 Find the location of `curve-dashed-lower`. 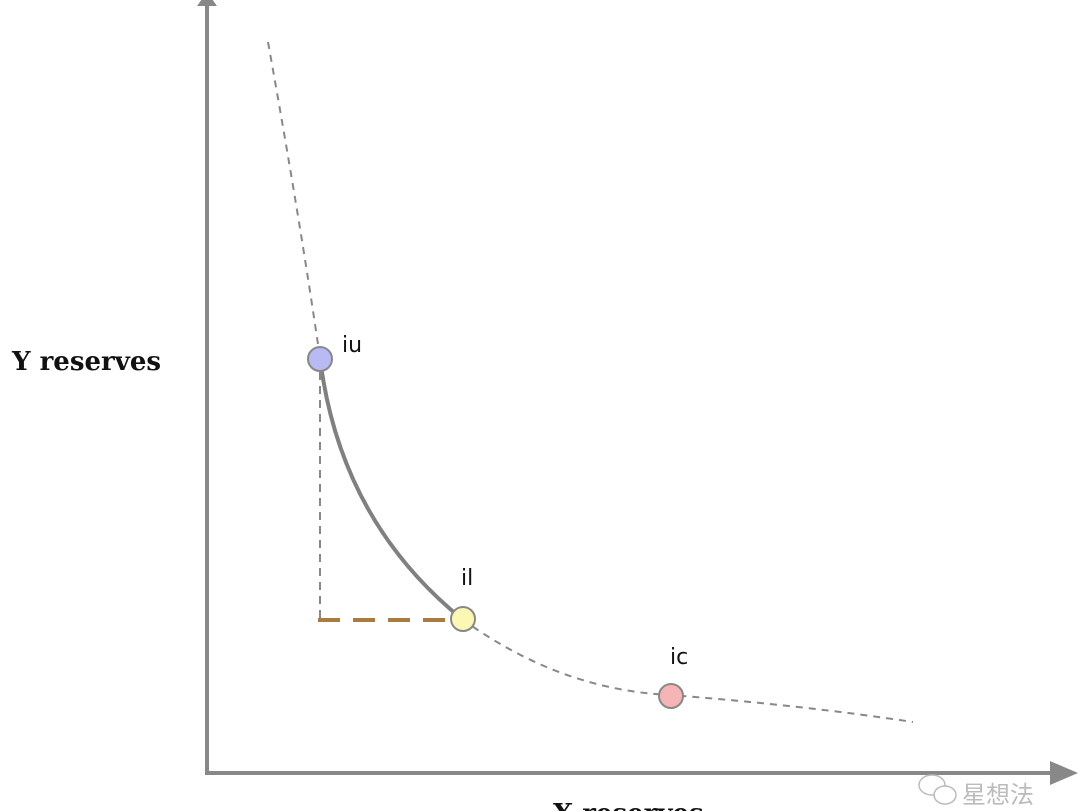

curve-dashed-lower is located at coordinates (687, 670).